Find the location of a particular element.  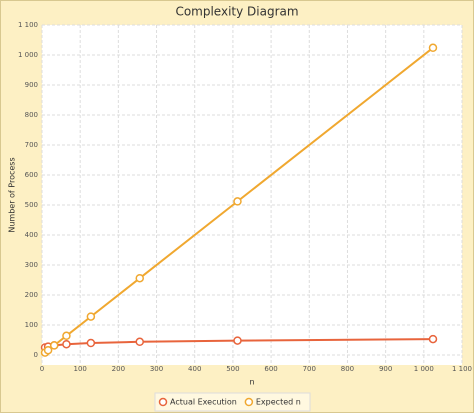

y-axis-label: Number of Process is located at coordinates (12, 194).